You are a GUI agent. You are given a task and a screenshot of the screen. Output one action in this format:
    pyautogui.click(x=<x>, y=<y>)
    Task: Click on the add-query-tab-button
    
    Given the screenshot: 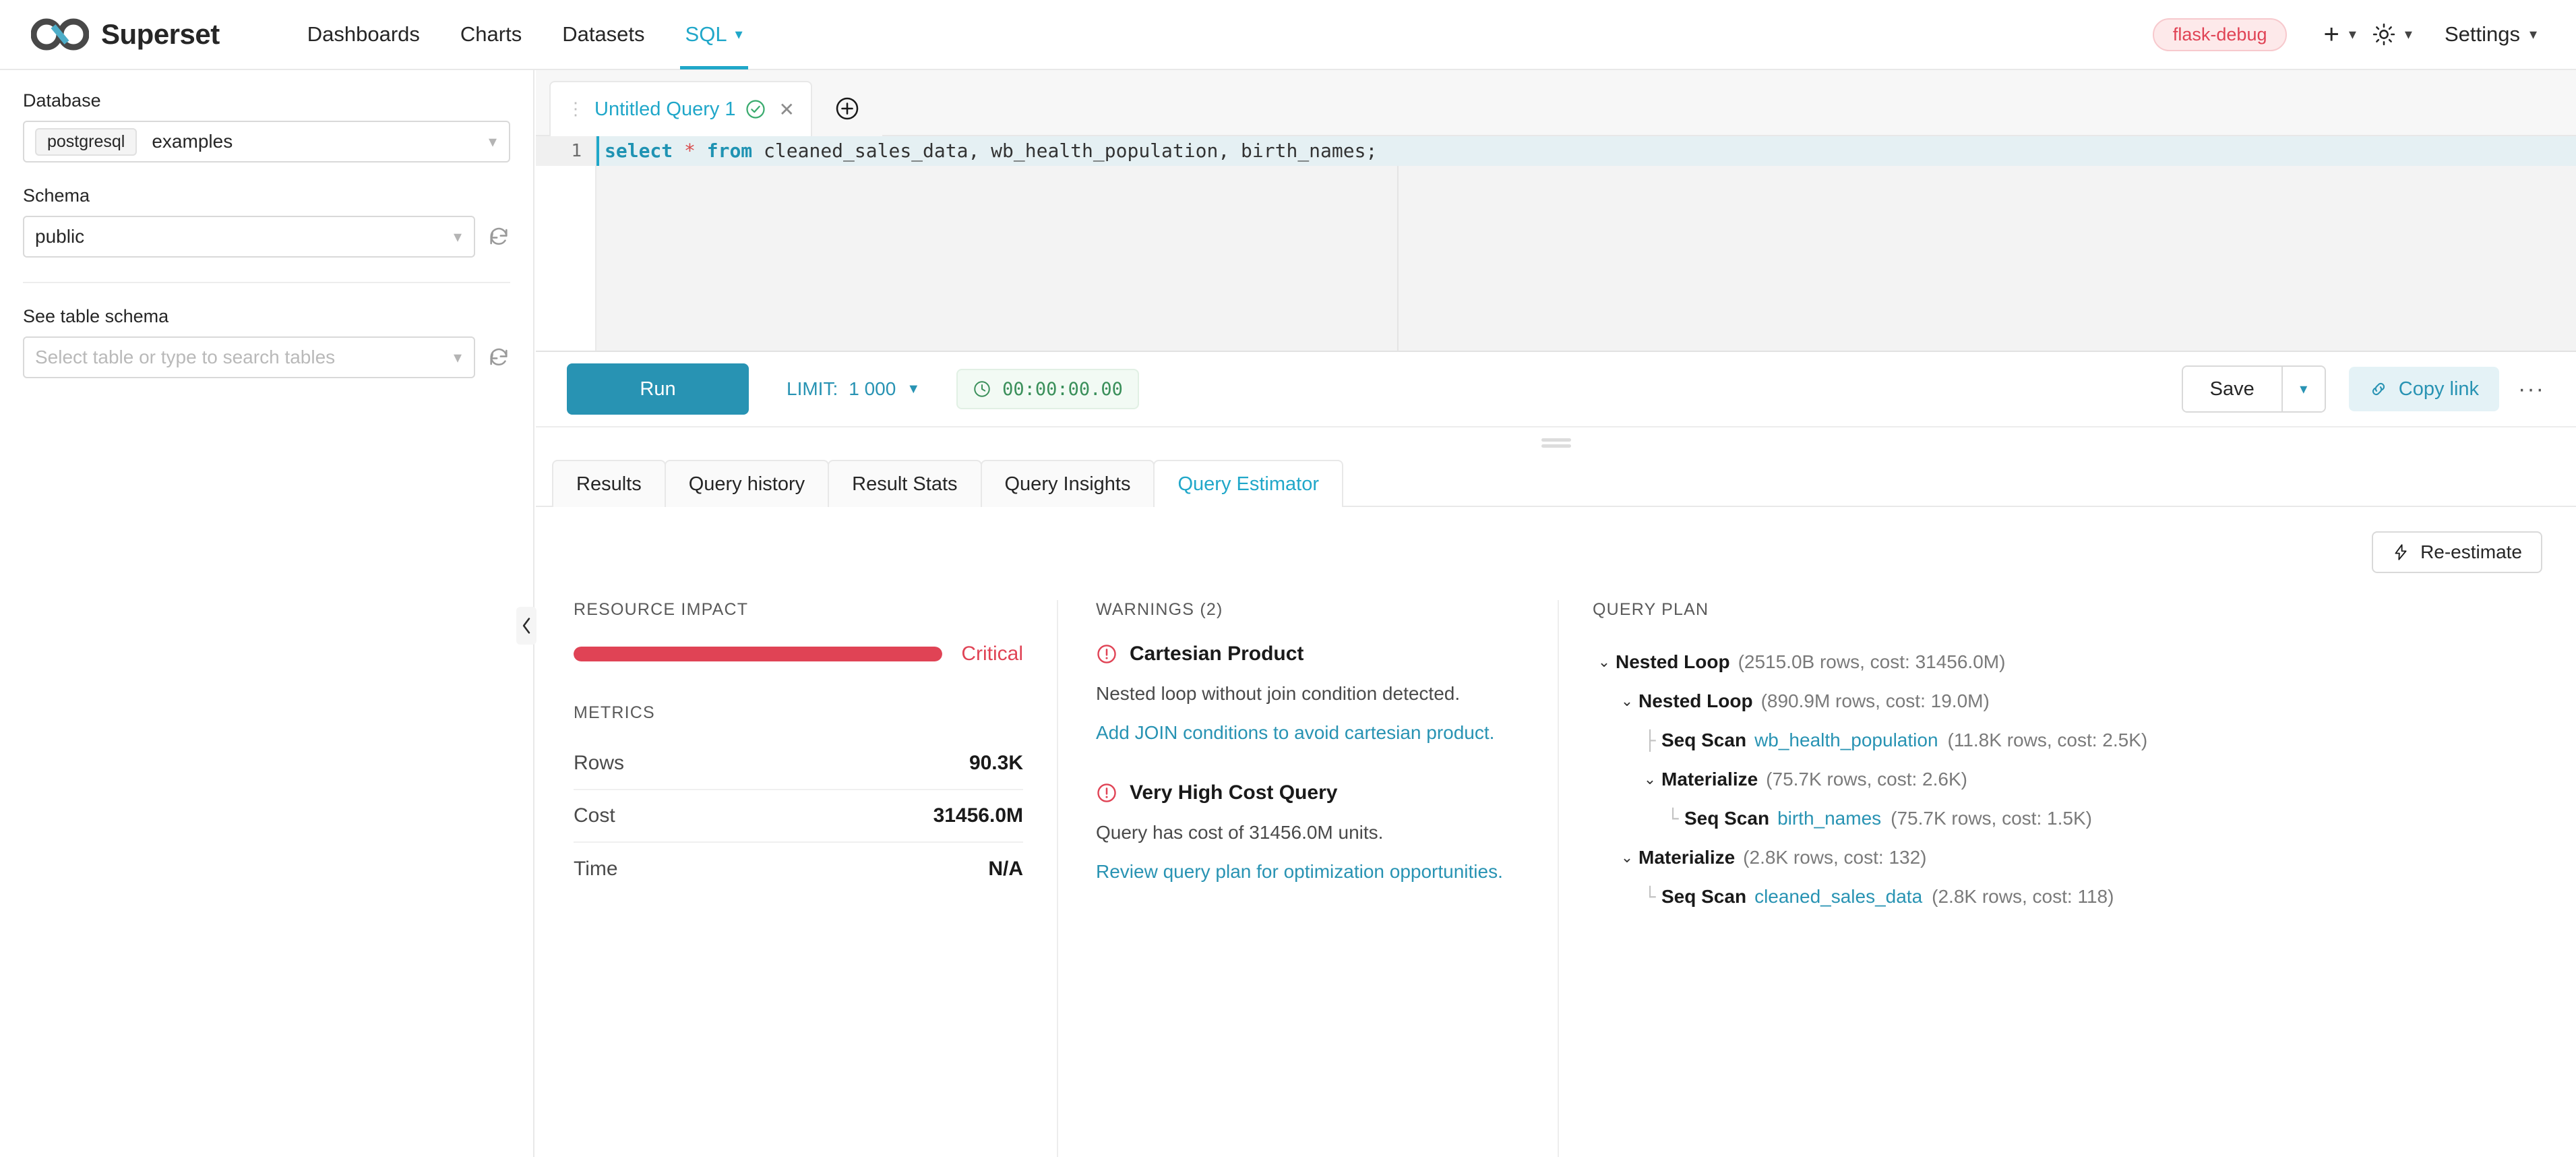 What is the action you would take?
    pyautogui.click(x=847, y=108)
    